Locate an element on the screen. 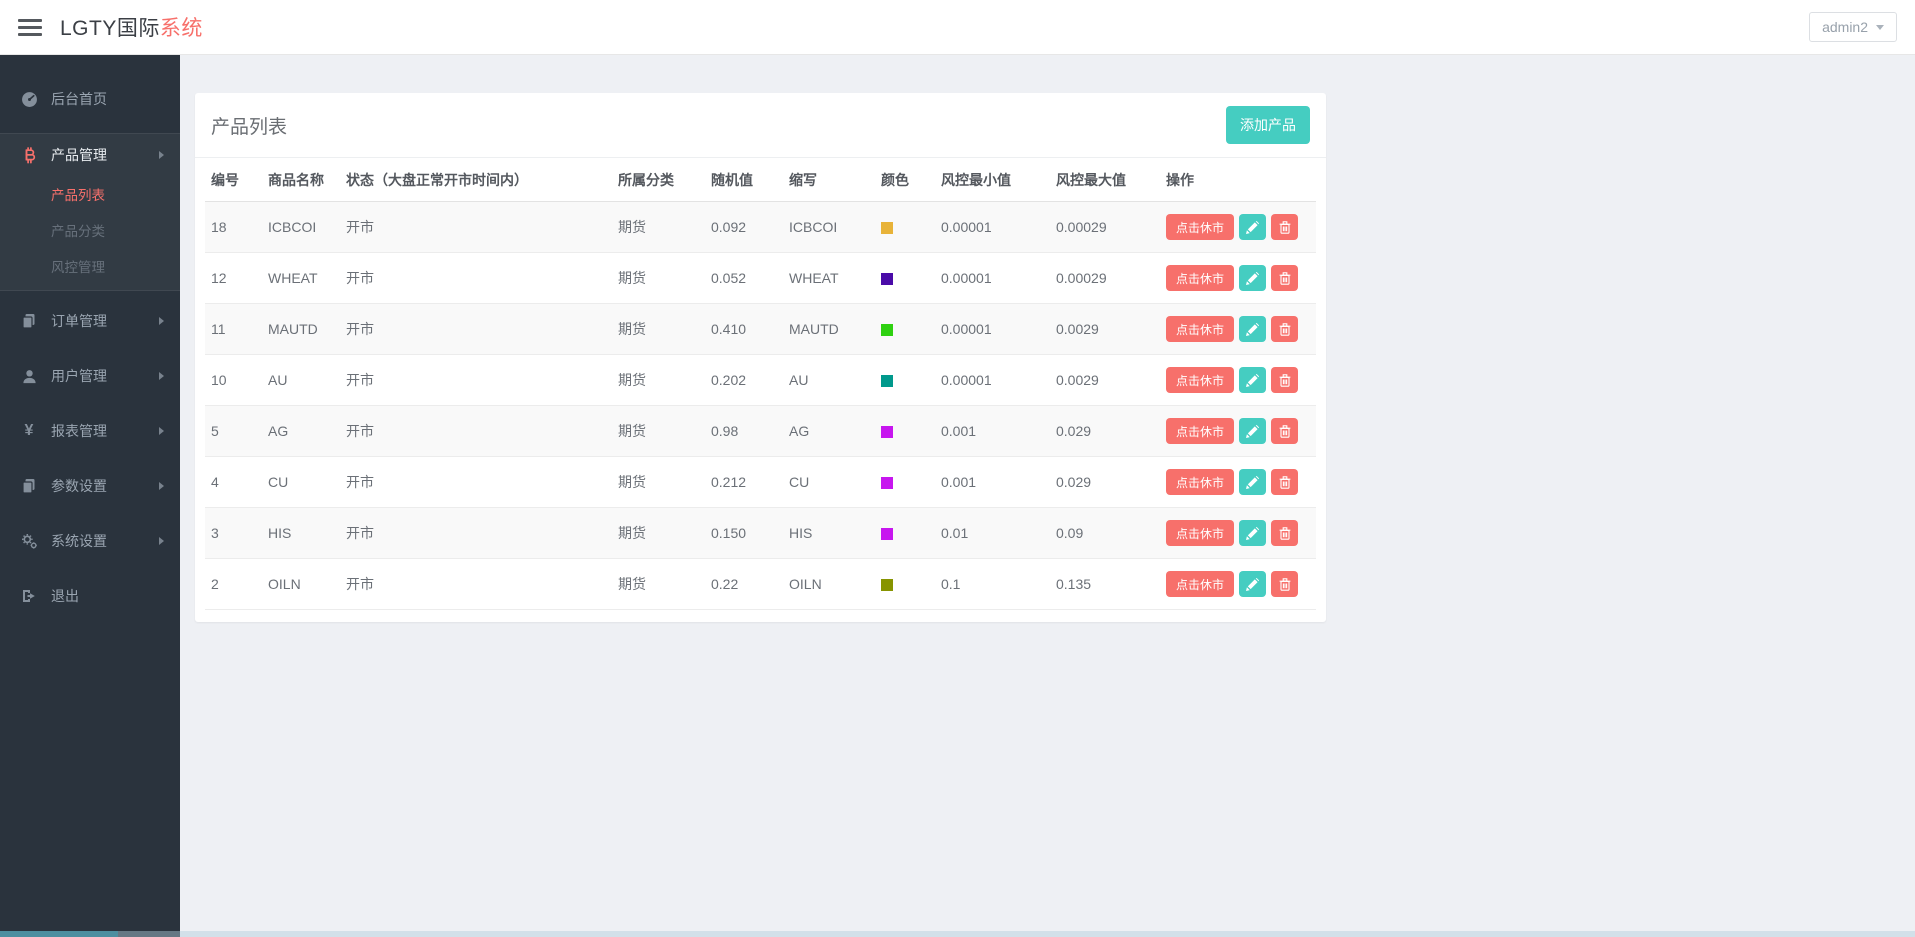 The image size is (1915, 937). table-row: 3 HIS 开市 期货 0.150 HIS 0.01 0.09 点击休市 is located at coordinates (760, 533).